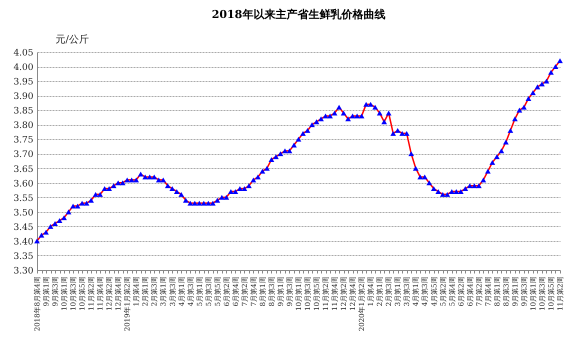 The width and height of the screenshot is (570, 348). Describe the element at coordinates (23, 68) in the screenshot. I see `y-tick-label: 4.00` at that location.